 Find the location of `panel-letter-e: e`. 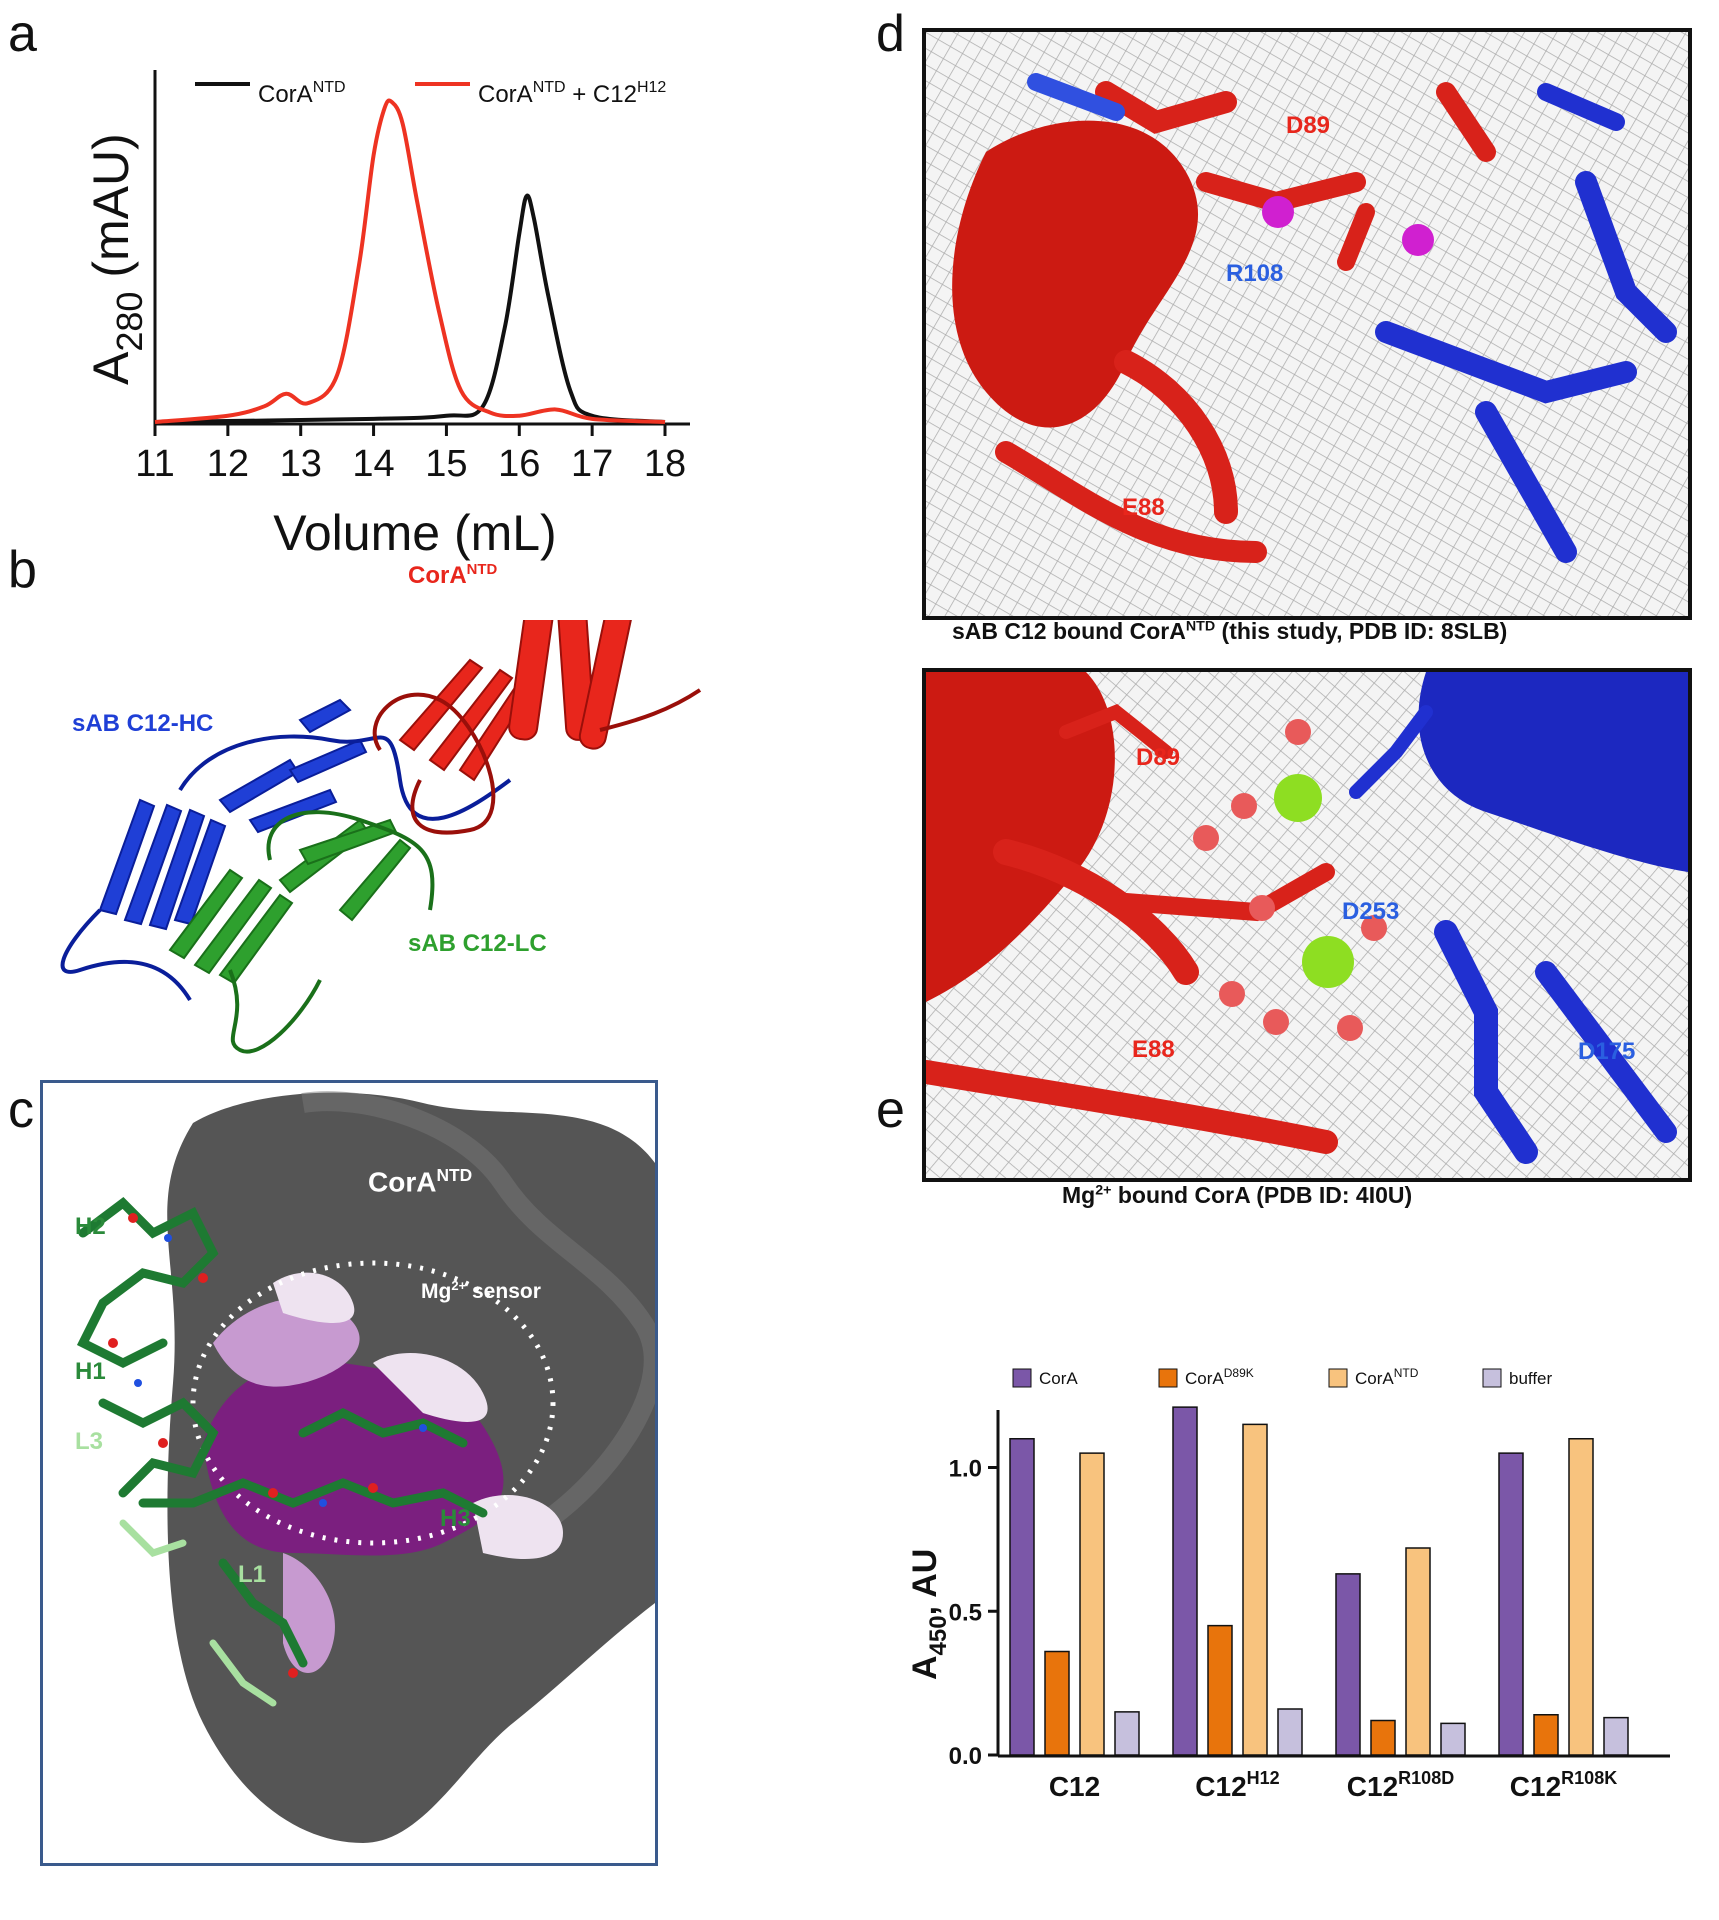

panel-letter-e: e is located at coordinates (890, 1110).